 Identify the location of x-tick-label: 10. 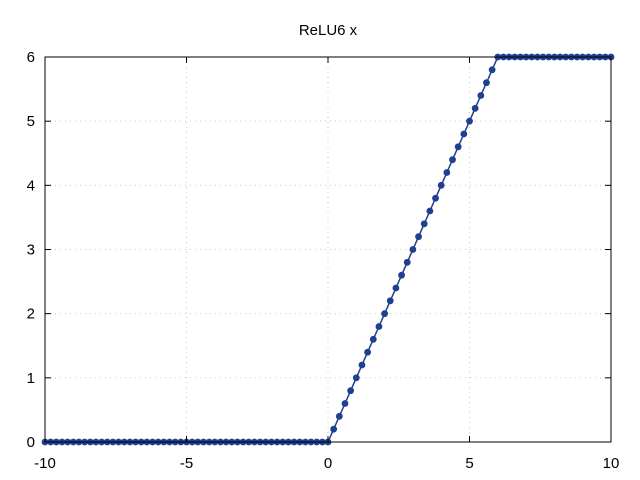
(611, 463).